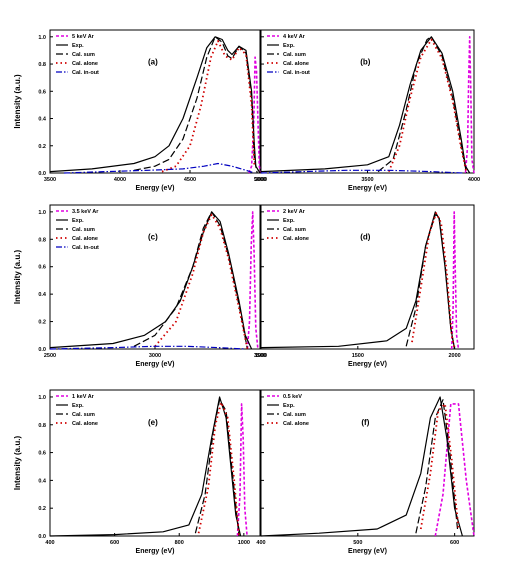  What do you see at coordinates (365, 61) in the screenshot?
I see `panel-label: (b)` at bounding box center [365, 61].